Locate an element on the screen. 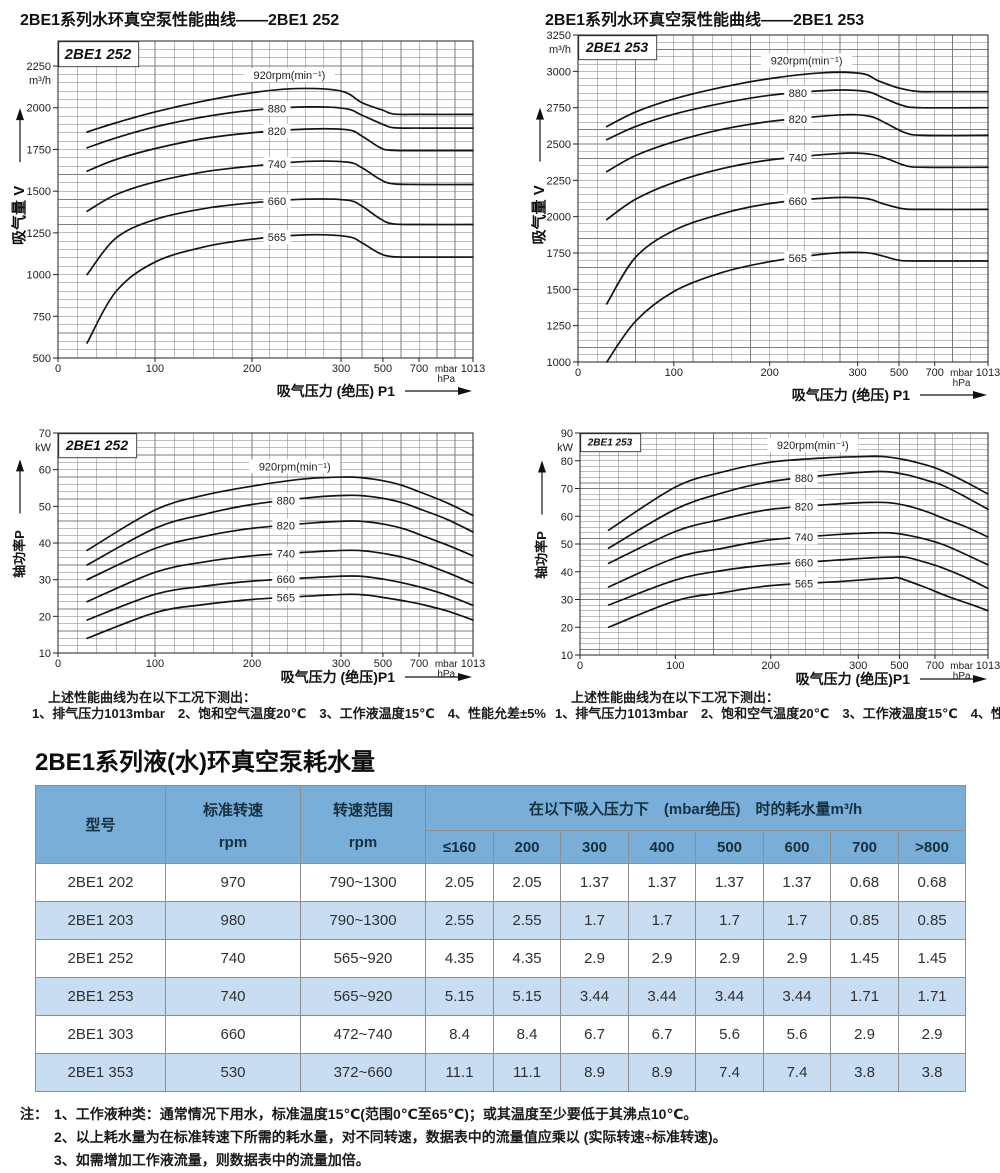  consumption-cell: 11.1 is located at coordinates (527, 1072).